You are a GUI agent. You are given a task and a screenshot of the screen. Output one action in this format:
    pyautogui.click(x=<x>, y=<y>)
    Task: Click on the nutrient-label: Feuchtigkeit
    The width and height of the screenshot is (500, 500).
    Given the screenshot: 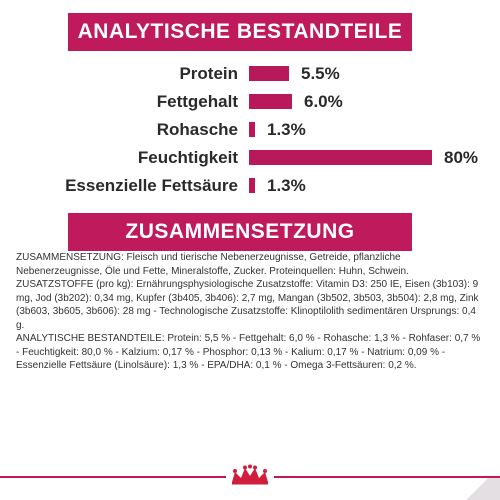 What is the action you would take?
    pyautogui.click(x=187, y=157)
    